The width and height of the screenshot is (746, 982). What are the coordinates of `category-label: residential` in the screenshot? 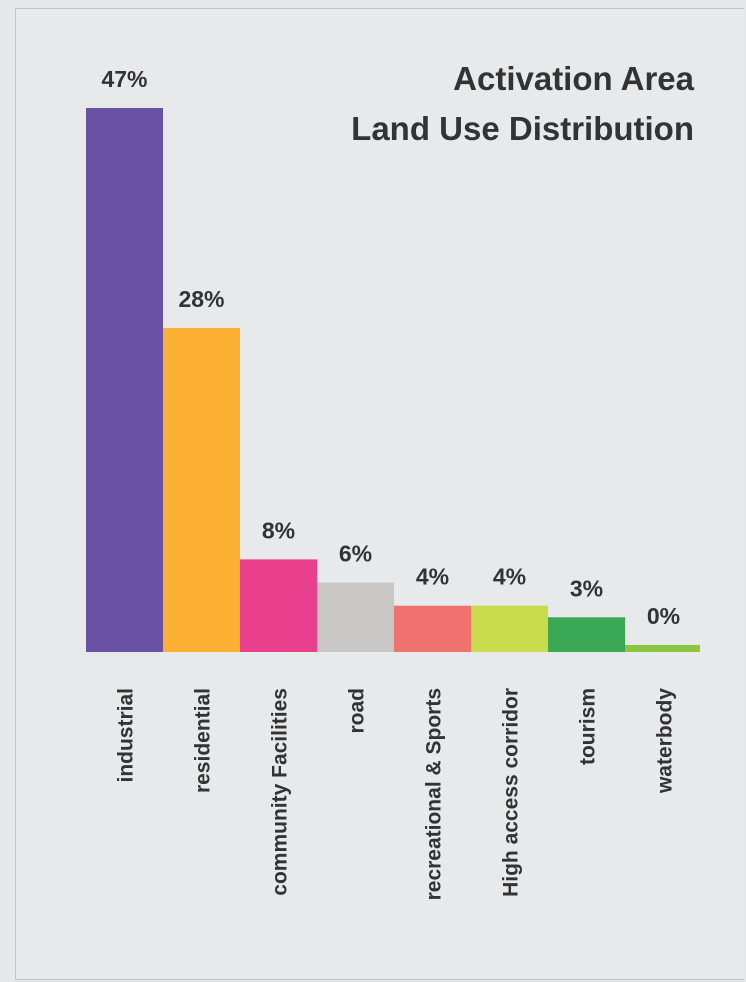 It's located at (203, 740).